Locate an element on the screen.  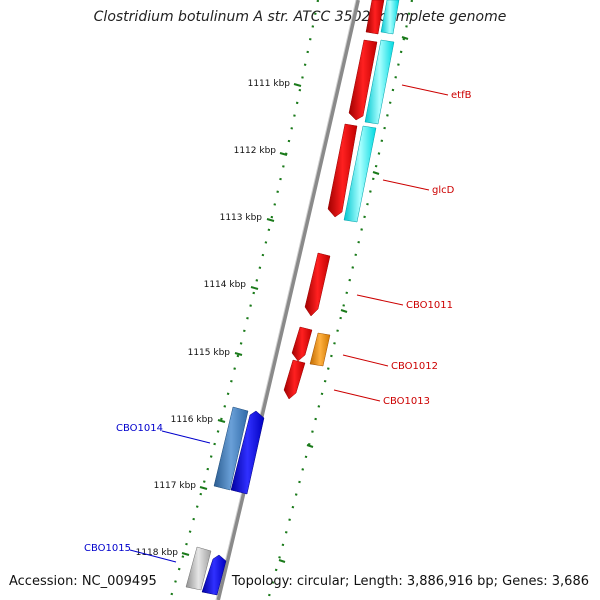
label-CBO1014: CBO1014 is located at coordinates (139, 428).